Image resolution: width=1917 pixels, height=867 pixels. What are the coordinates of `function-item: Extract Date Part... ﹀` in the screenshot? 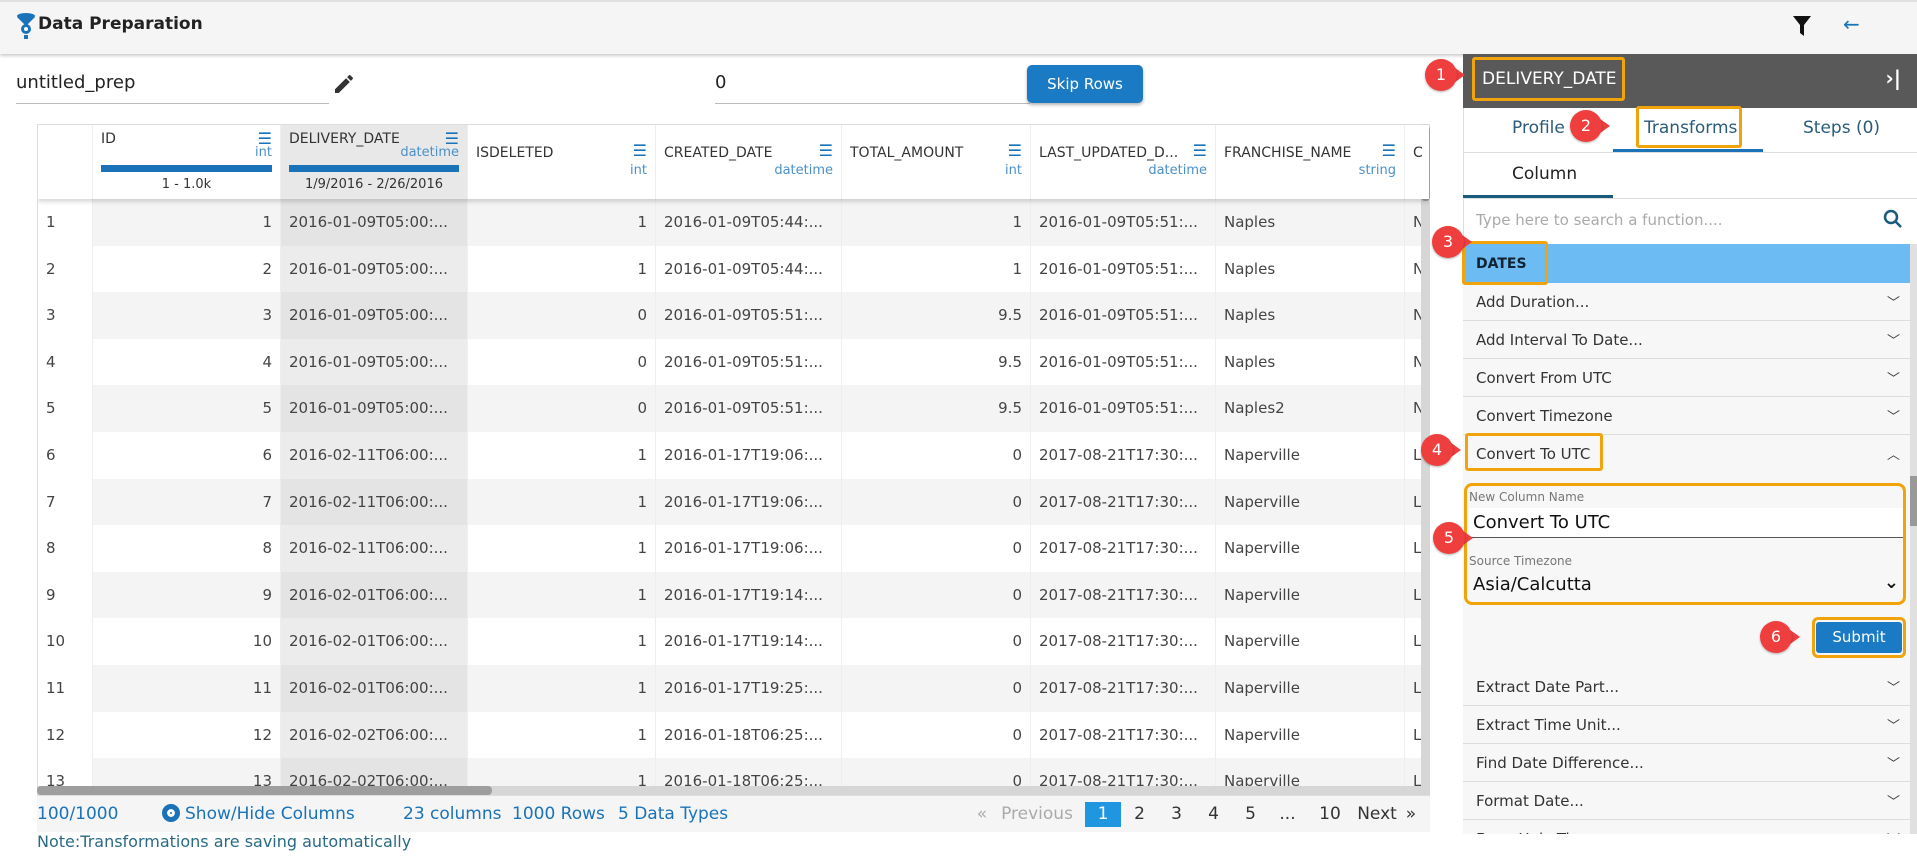 It's located at (1686, 687).